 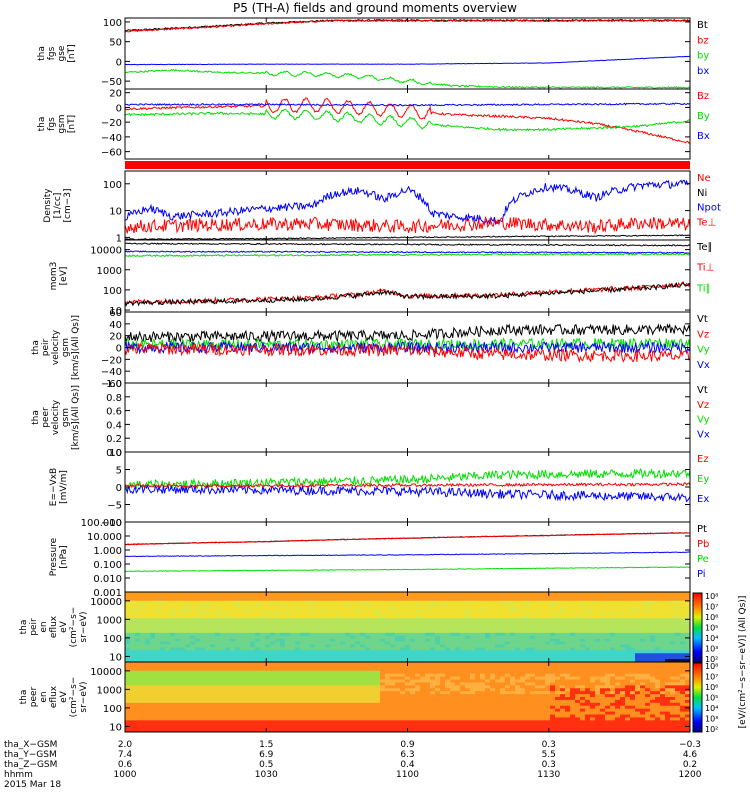 What do you see at coordinates (711, 617) in the screenshot?
I see `colorbar-tick: 10⁶` at bounding box center [711, 617].